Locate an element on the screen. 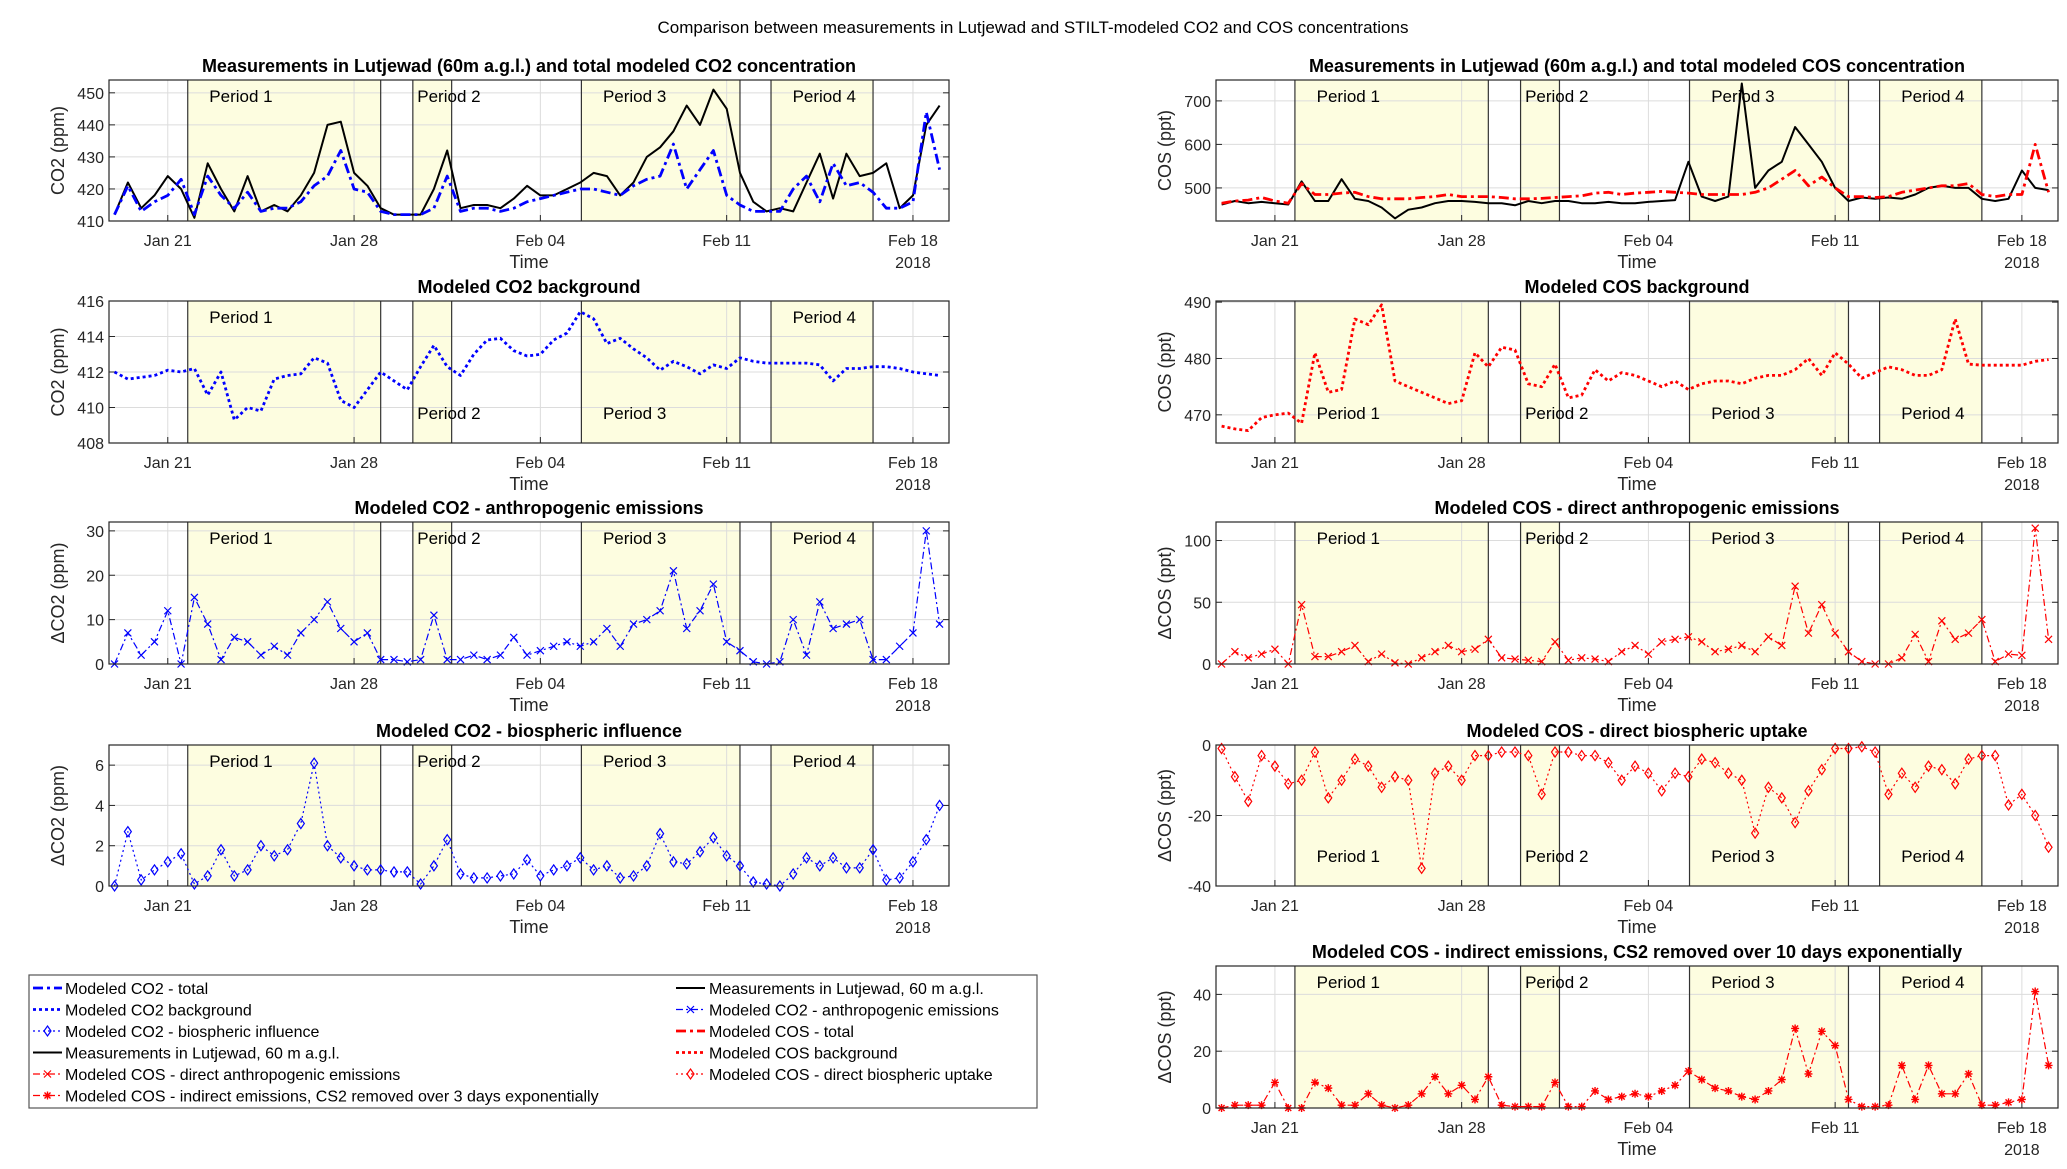 This screenshot has height=1169, width=2067. legend-entry: Modeled CO2 background is located at coordinates (142, 1011).